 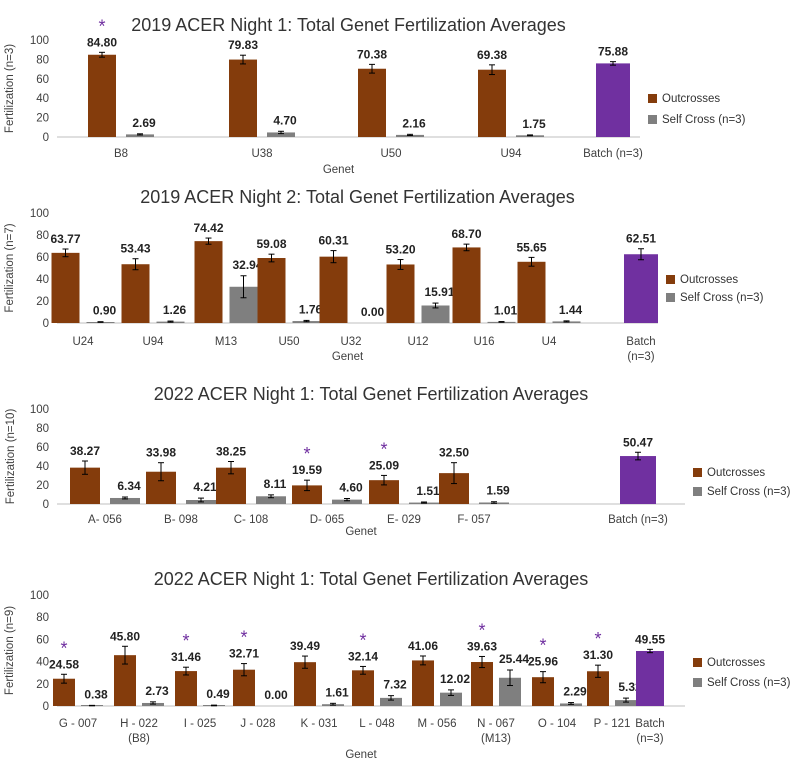 What do you see at coordinates (186, 657) in the screenshot?
I see `outcross-value-label: 31.46` at bounding box center [186, 657].